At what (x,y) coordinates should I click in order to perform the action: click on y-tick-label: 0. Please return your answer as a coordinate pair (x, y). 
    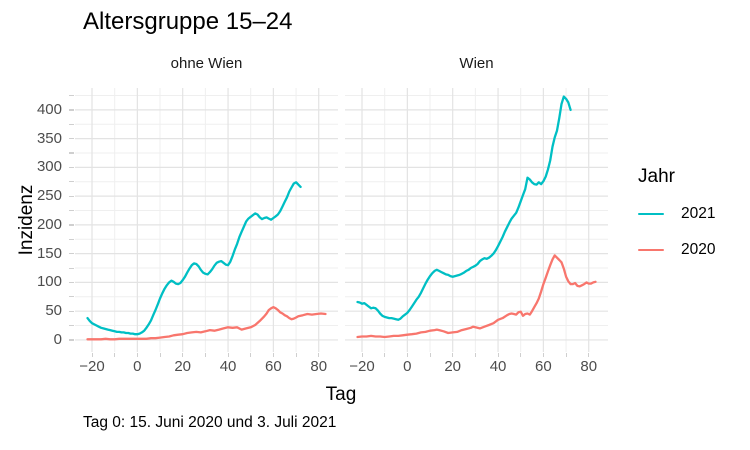
    Looking at the image, I should click on (57, 339).